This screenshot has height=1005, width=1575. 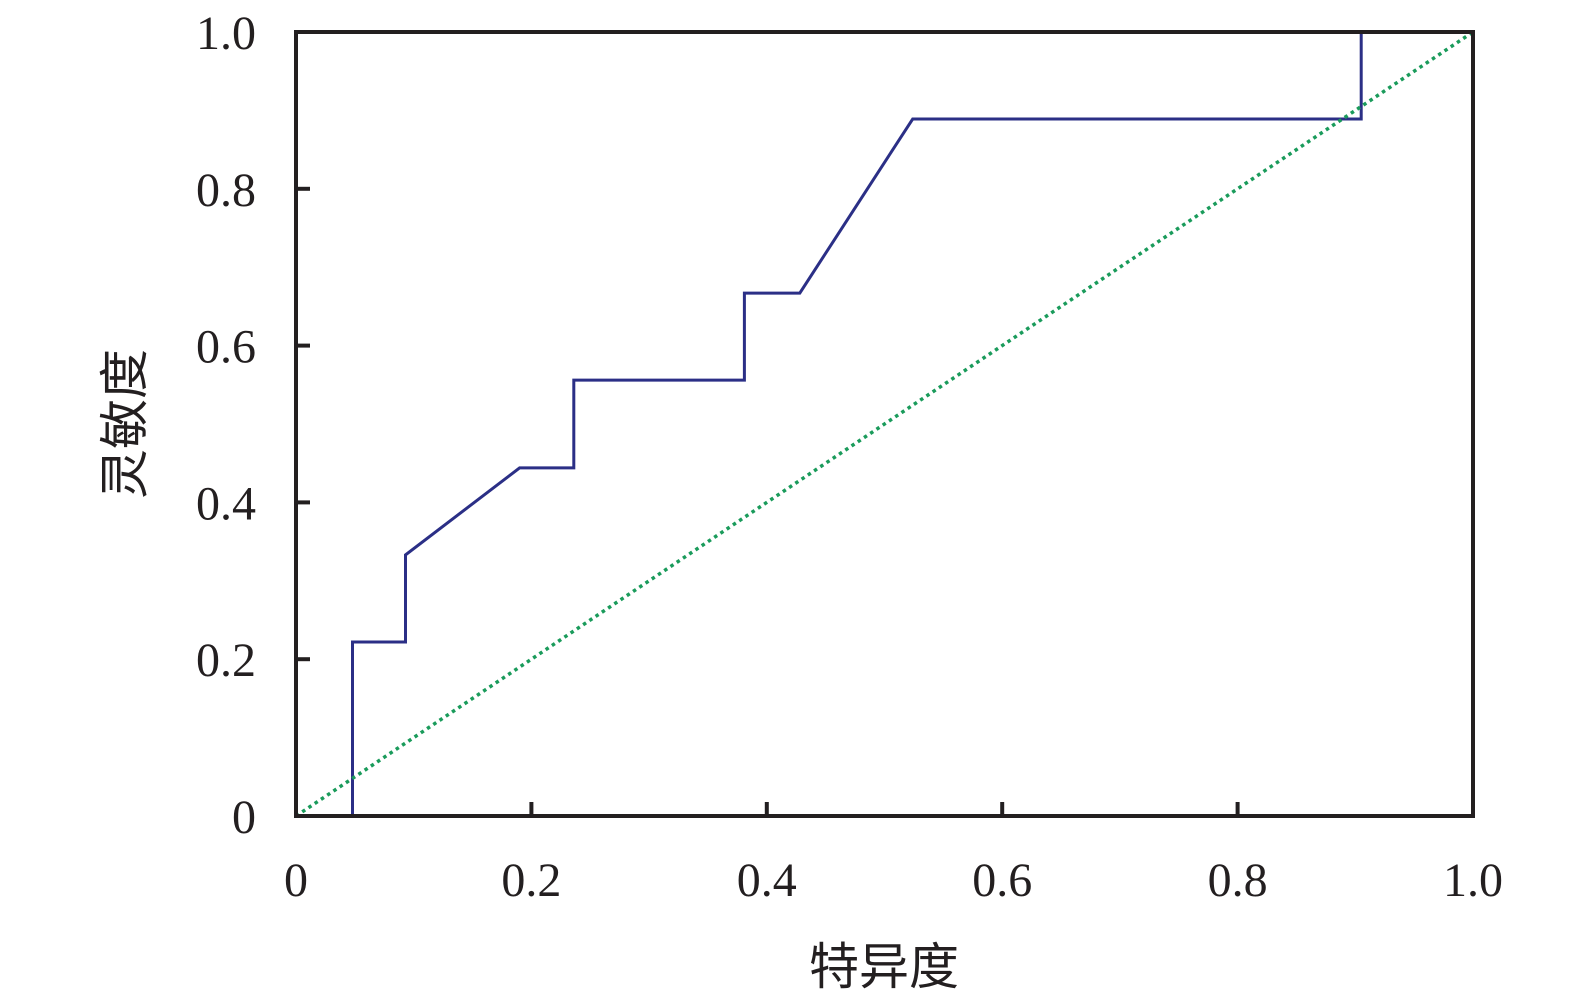 What do you see at coordinates (125, 424) in the screenshot?
I see `y-axis-label: 灵敏度` at bounding box center [125, 424].